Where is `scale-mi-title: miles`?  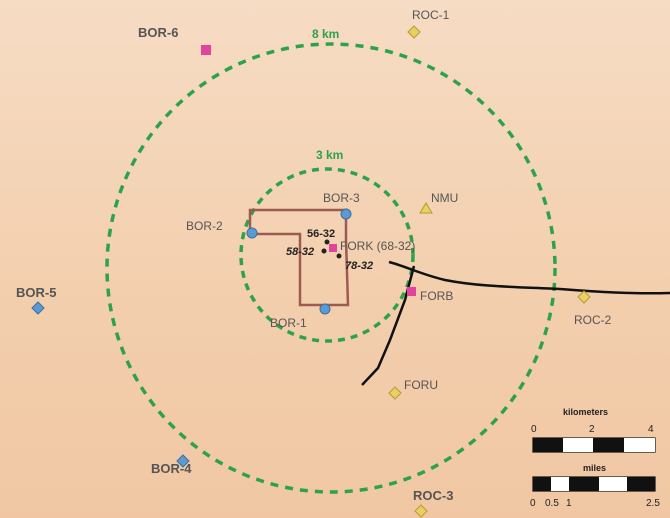 scale-mi-title: miles is located at coordinates (594, 468).